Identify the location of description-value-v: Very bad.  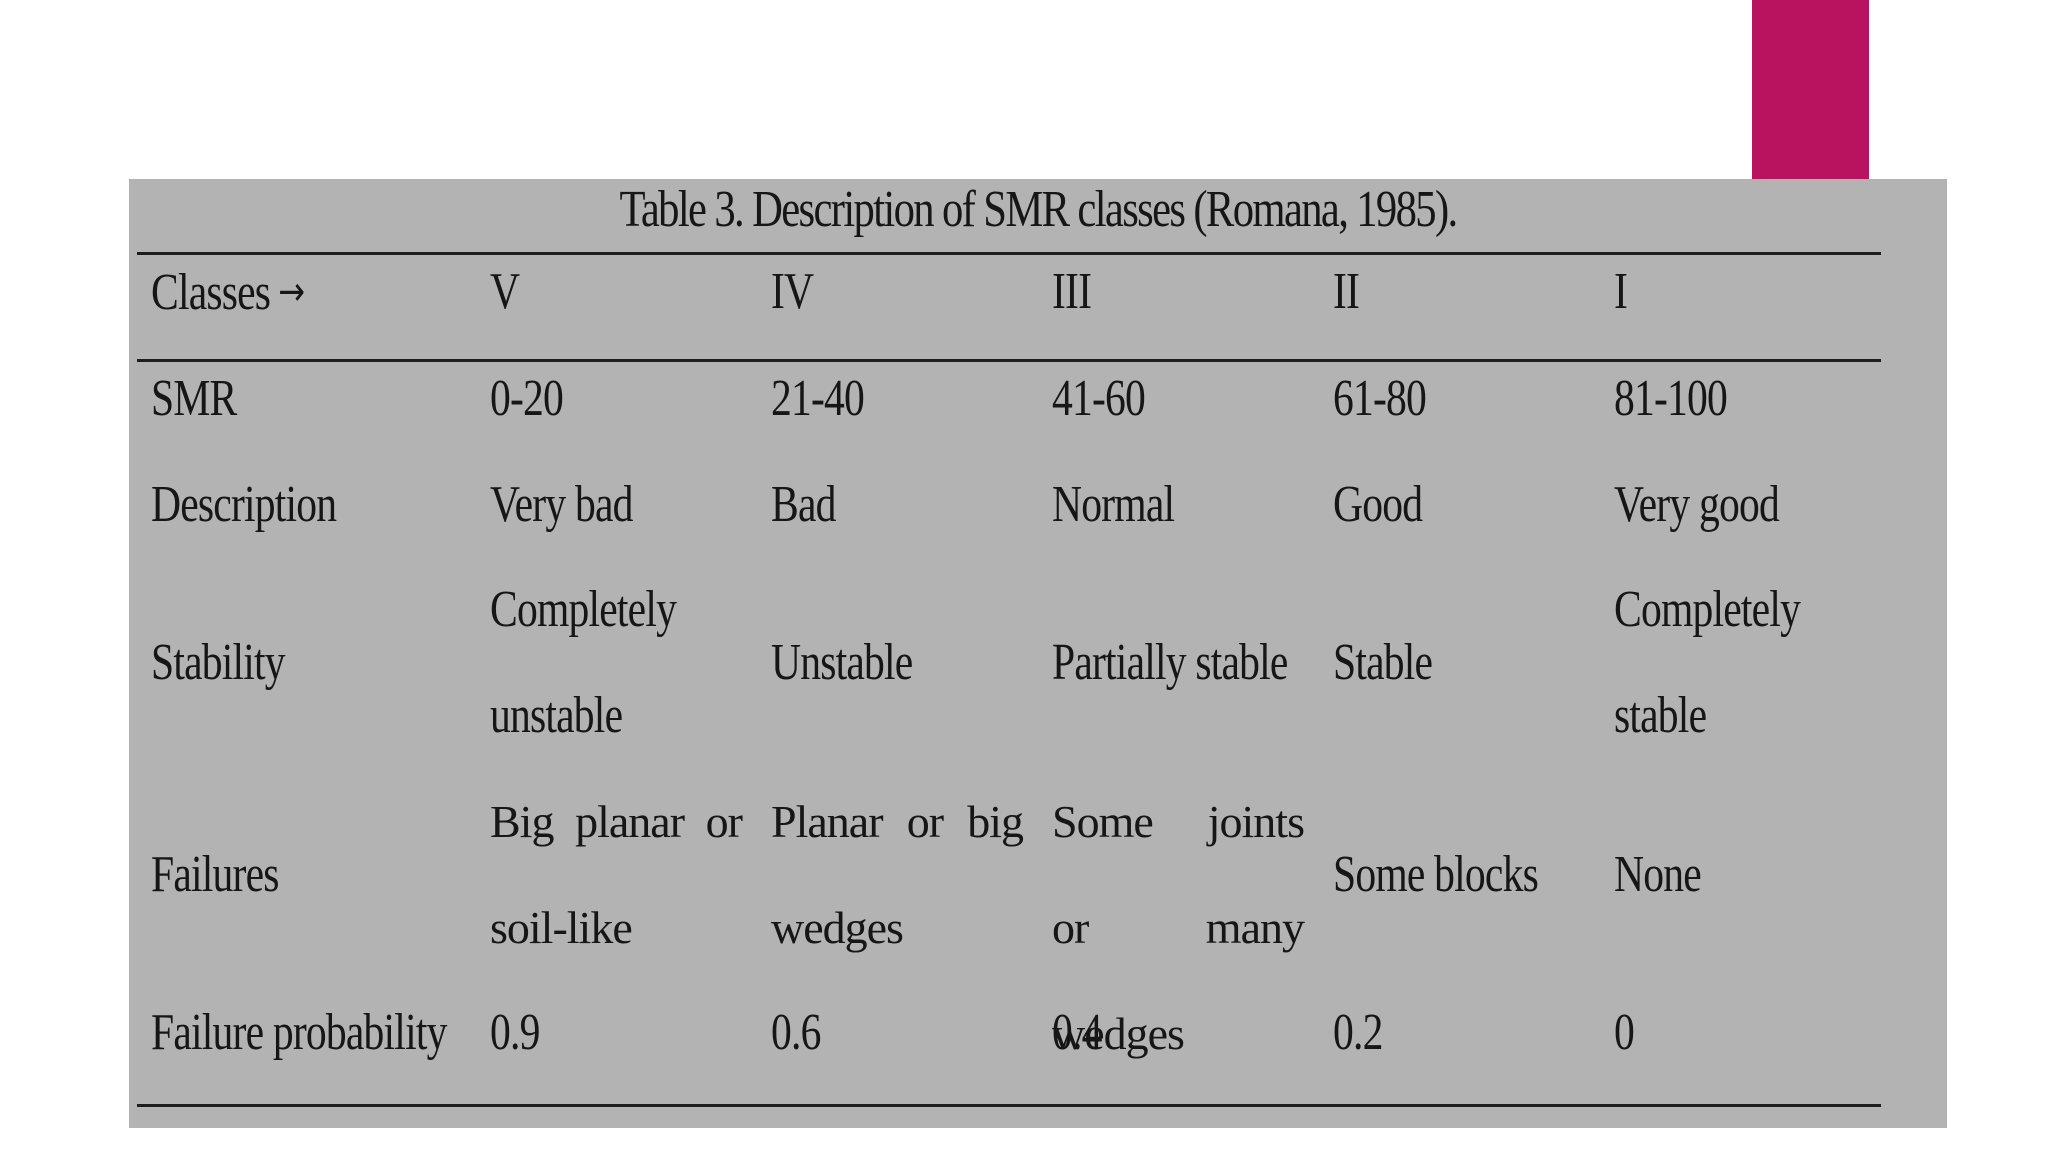
(561, 504).